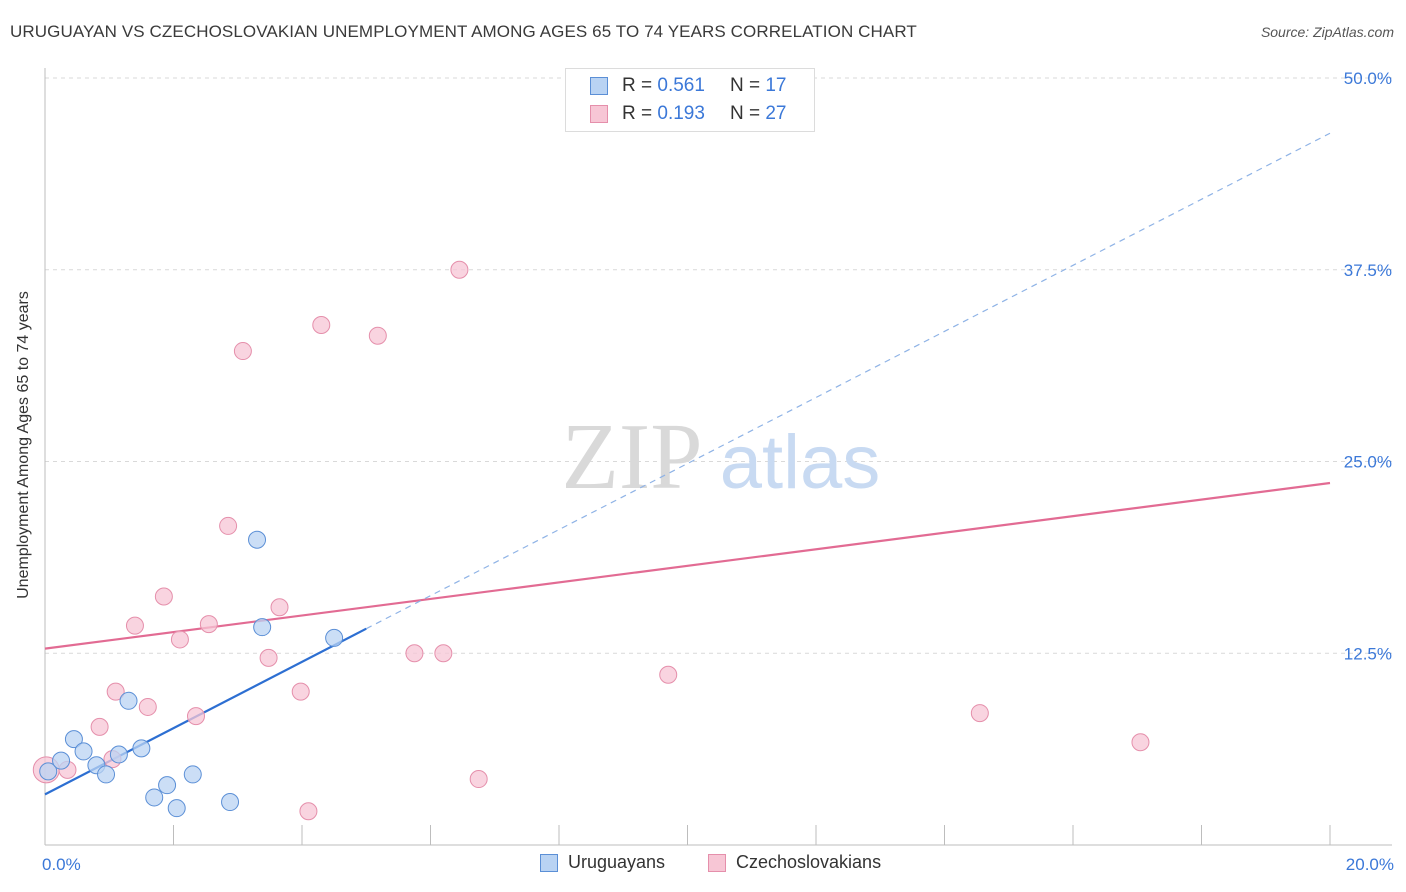 This screenshot has height=892, width=1406. What do you see at coordinates (776, 113) in the screenshot?
I see `legend-n-value-czechoslovakians: 27` at bounding box center [776, 113].